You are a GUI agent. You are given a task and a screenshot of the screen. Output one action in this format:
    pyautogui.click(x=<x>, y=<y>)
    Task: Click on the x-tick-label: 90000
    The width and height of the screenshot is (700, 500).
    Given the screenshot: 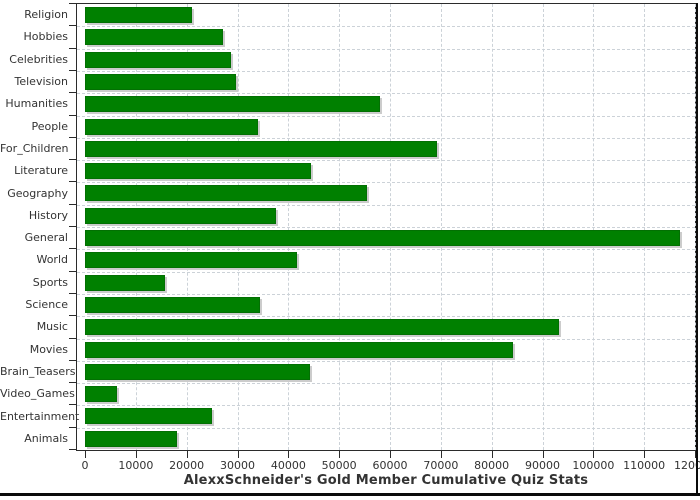 What is the action you would take?
    pyautogui.click(x=542, y=465)
    